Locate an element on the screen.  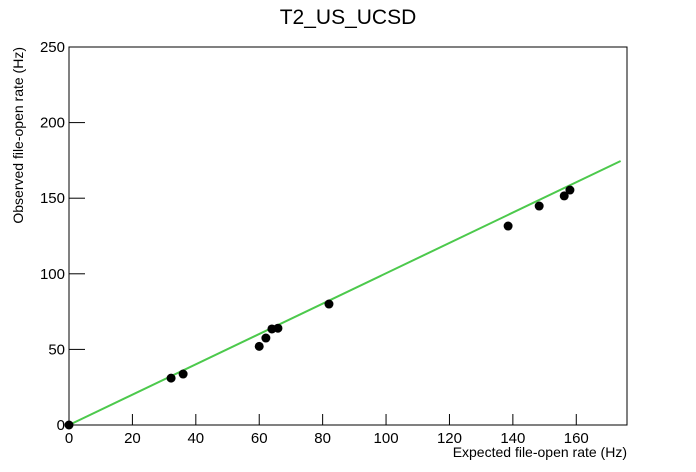
y-tick-label: 100 is located at coordinates (52, 274).